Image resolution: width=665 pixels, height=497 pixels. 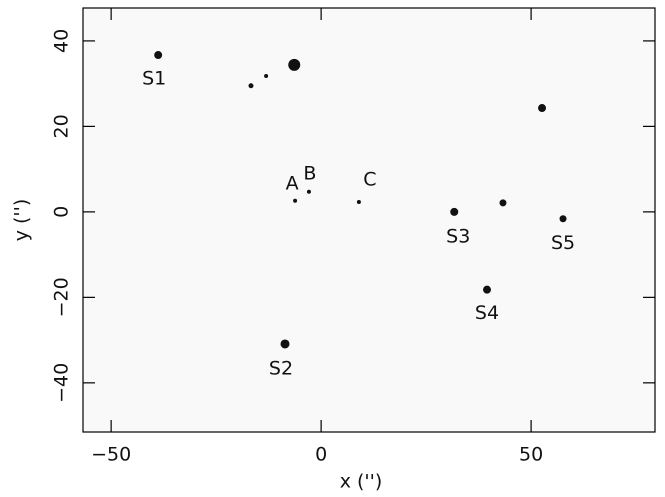 What do you see at coordinates (62, 383) in the screenshot?
I see `y-tick-label: −40` at bounding box center [62, 383].